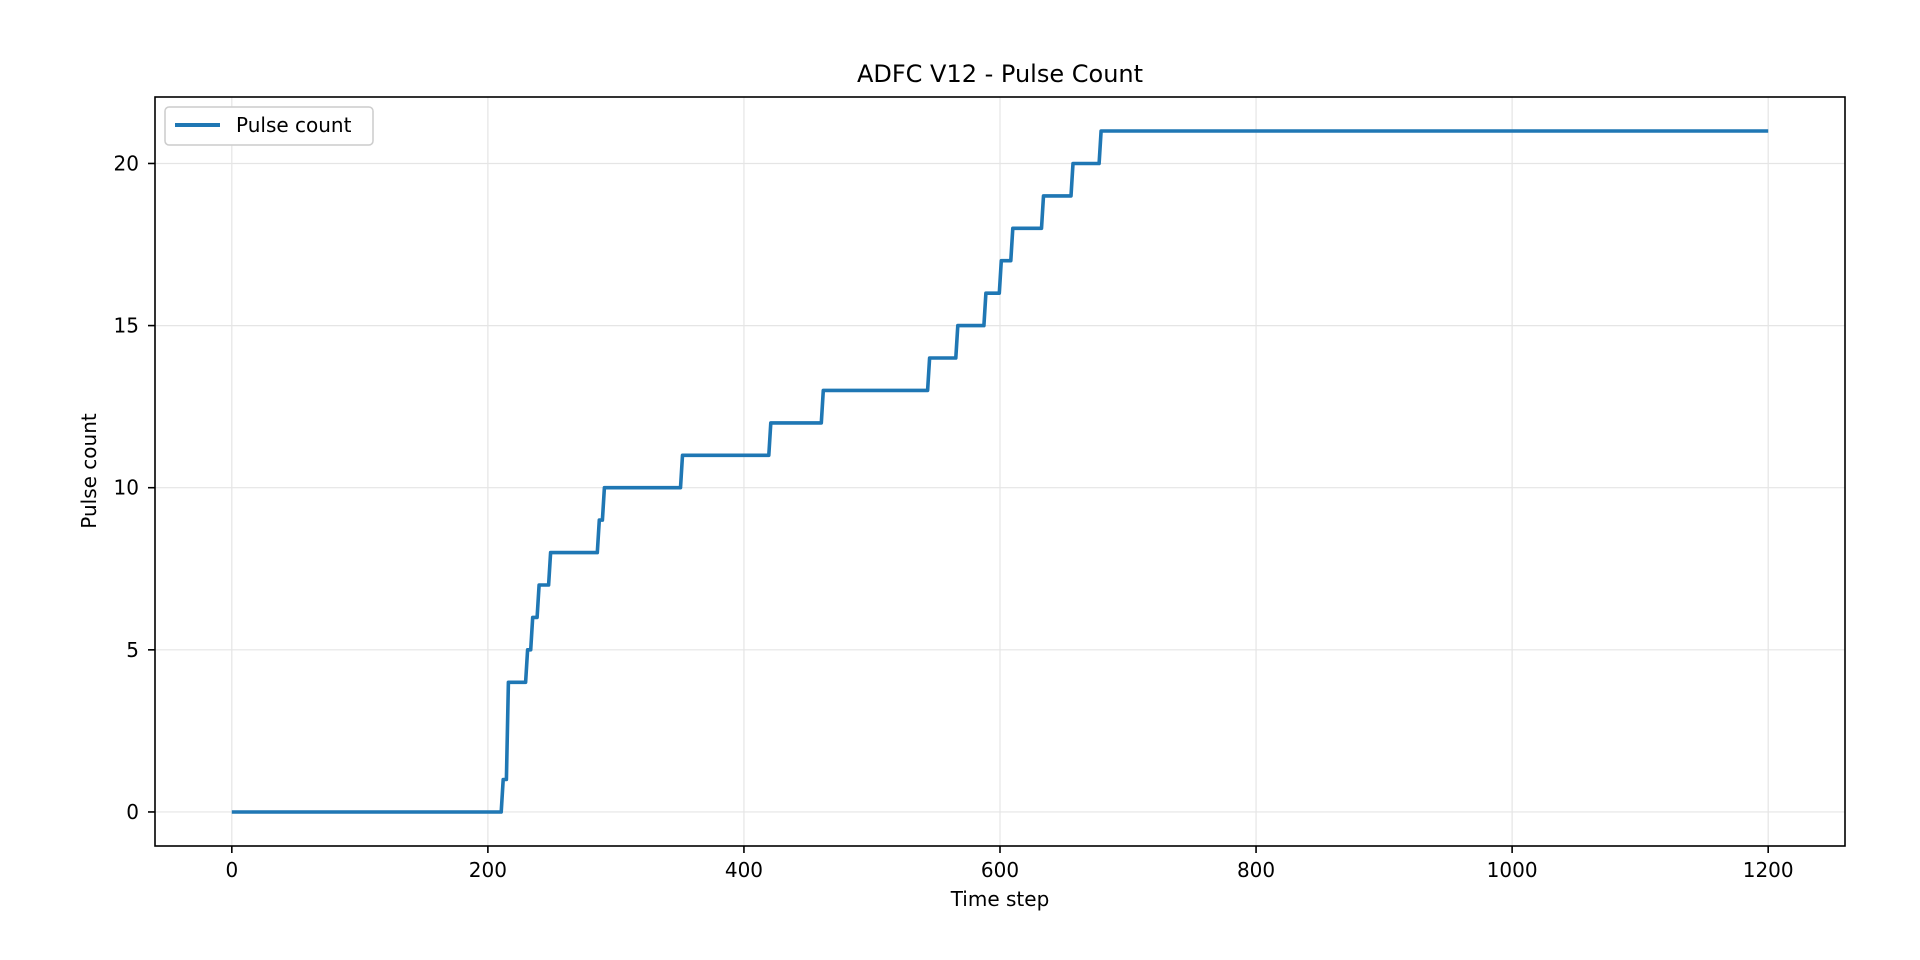 The height and width of the screenshot is (960, 1920). I want to click on legend-label: Pulse count, so click(294, 125).